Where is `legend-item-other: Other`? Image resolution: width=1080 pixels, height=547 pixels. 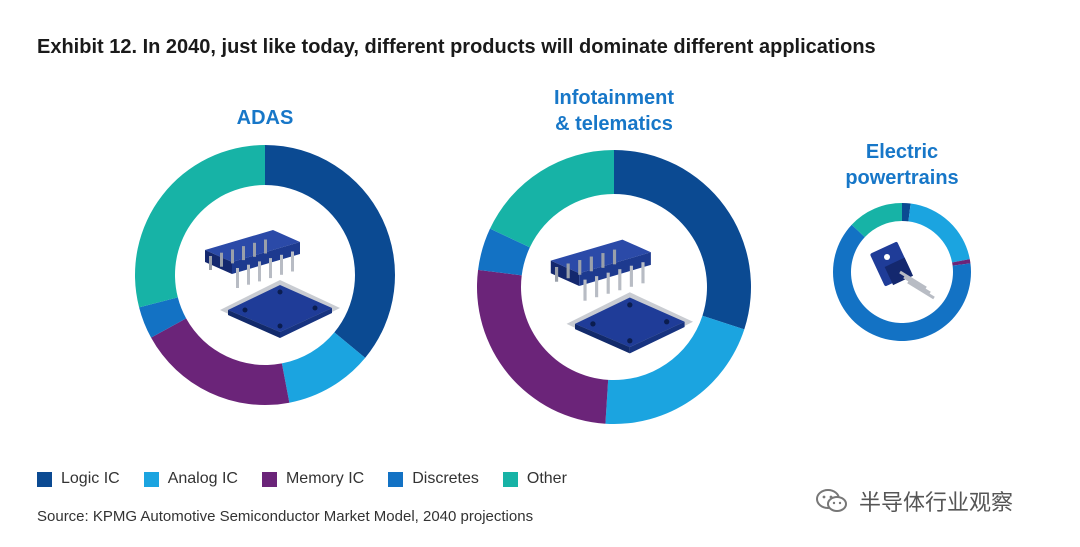 legend-item-other: Other is located at coordinates (534, 479).